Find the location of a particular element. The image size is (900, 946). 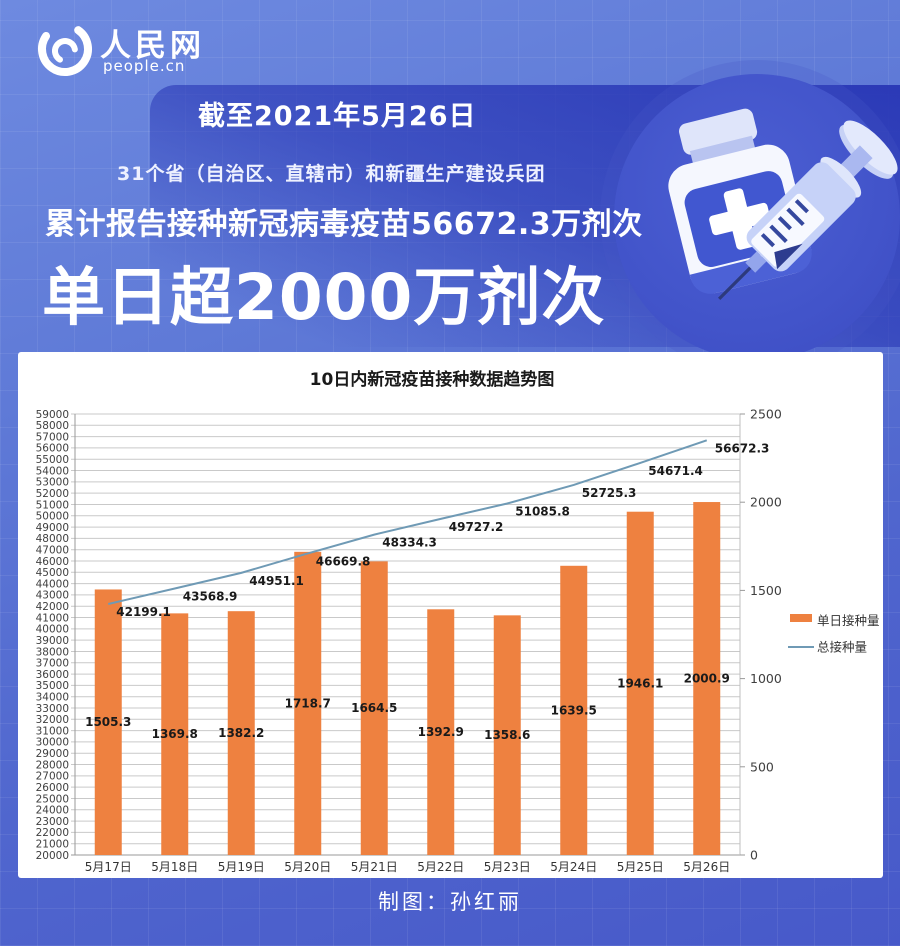

bar-label: 1946.1 is located at coordinates (640, 683).